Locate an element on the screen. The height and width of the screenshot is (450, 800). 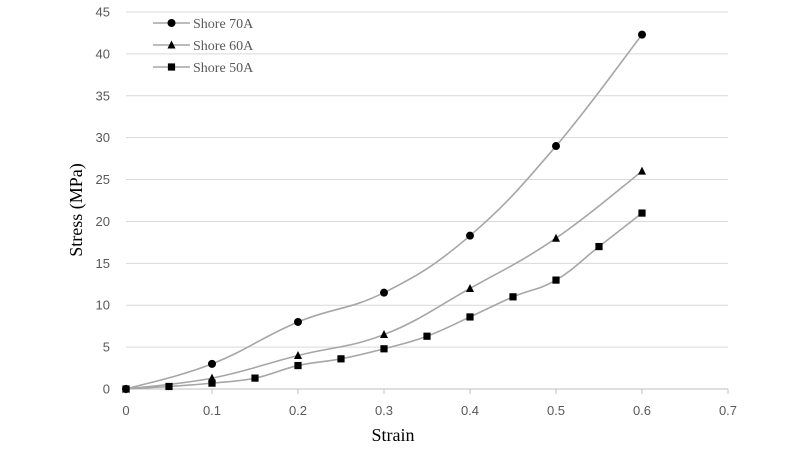
legend-label: Shore 60A is located at coordinates (223, 46).